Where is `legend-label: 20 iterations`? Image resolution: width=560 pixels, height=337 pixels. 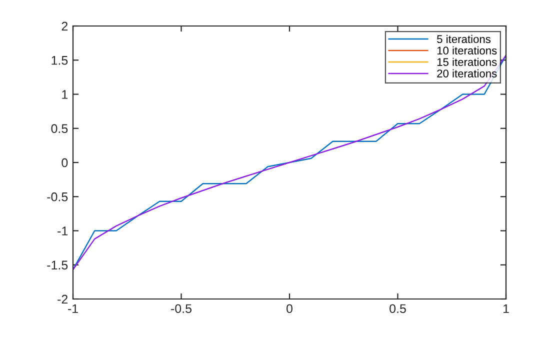 legend-label: 20 iterations is located at coordinates (467, 73).